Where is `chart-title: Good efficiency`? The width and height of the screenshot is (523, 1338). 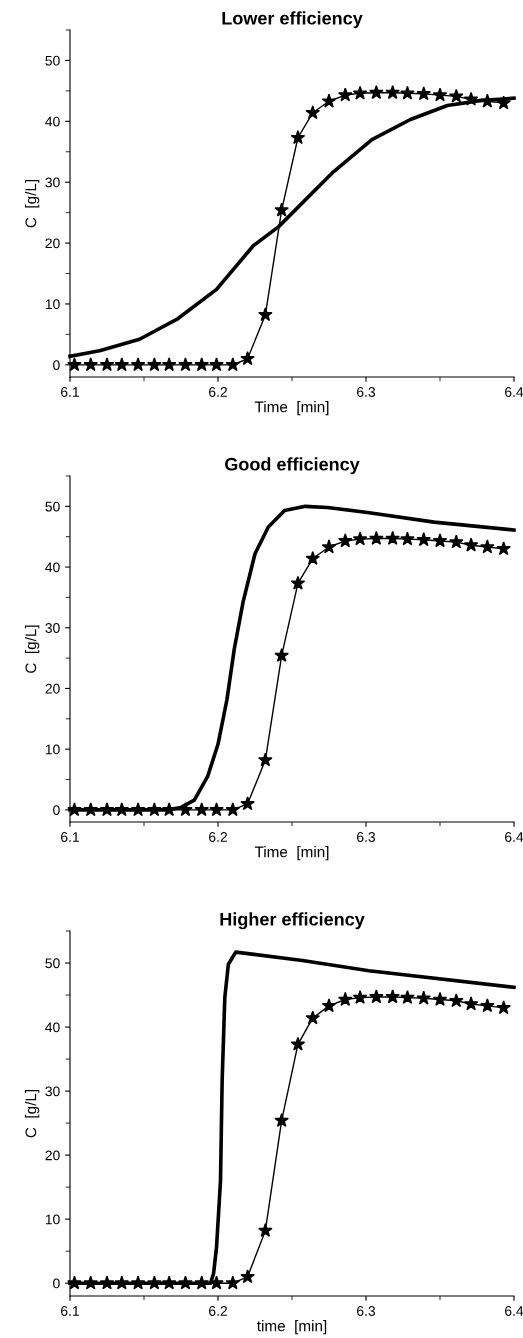 chart-title: Good efficiency is located at coordinates (292, 466).